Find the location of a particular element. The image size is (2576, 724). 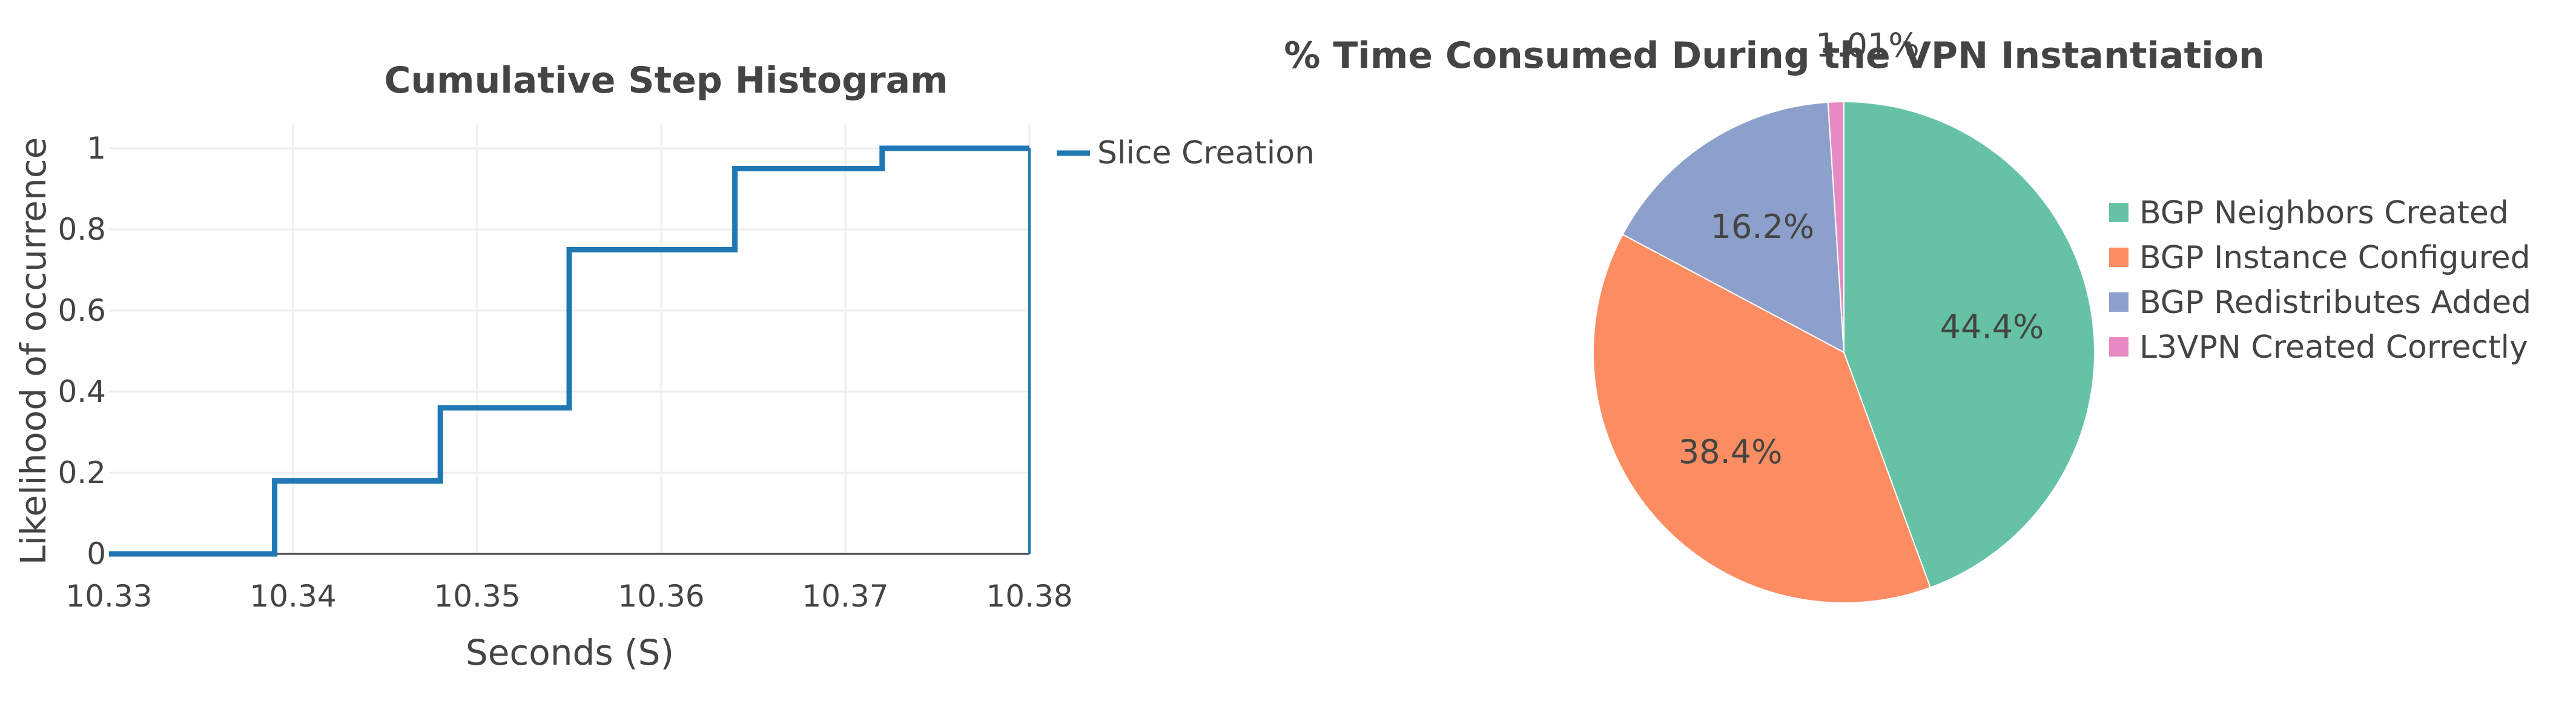

legend-label-bgp-instance-configured: BGP Instance Configured is located at coordinates (2335, 258).